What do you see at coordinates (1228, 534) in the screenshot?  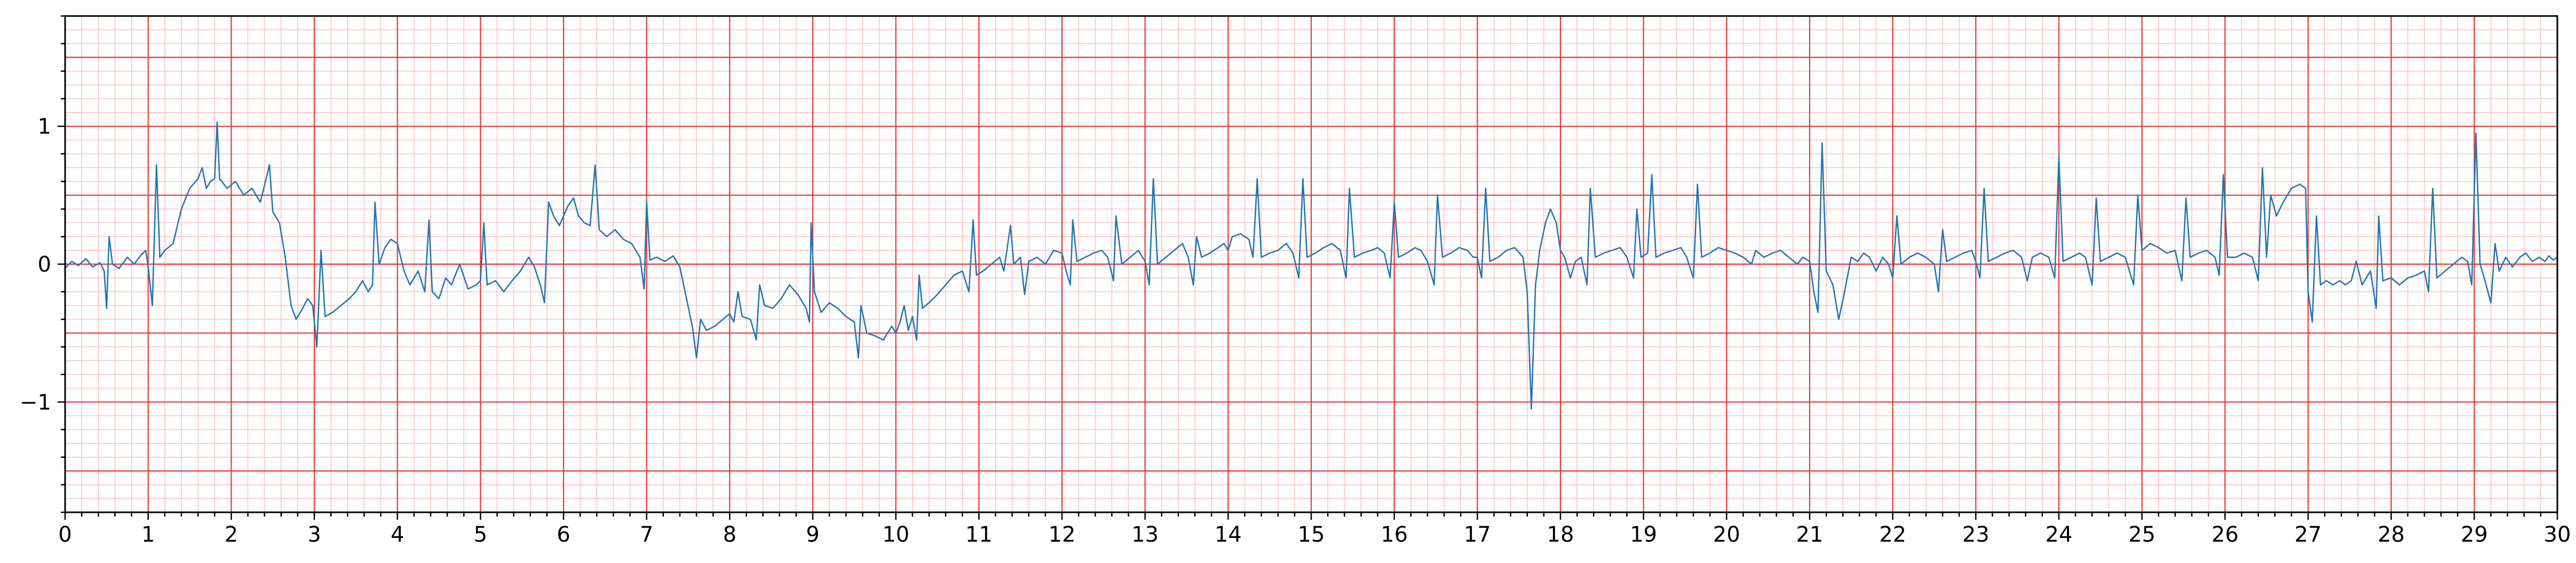 I see `x-tick-label: 14` at bounding box center [1228, 534].